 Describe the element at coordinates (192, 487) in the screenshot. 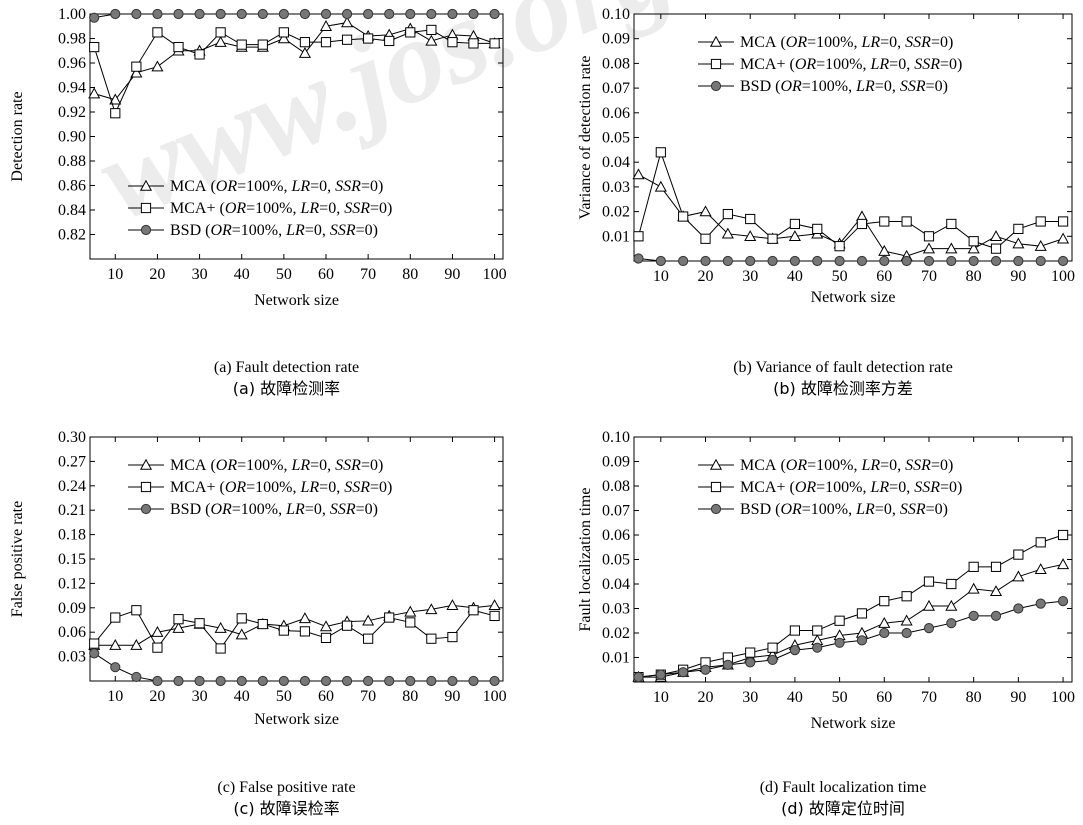

I see `legend-name: MCA+` at that location.